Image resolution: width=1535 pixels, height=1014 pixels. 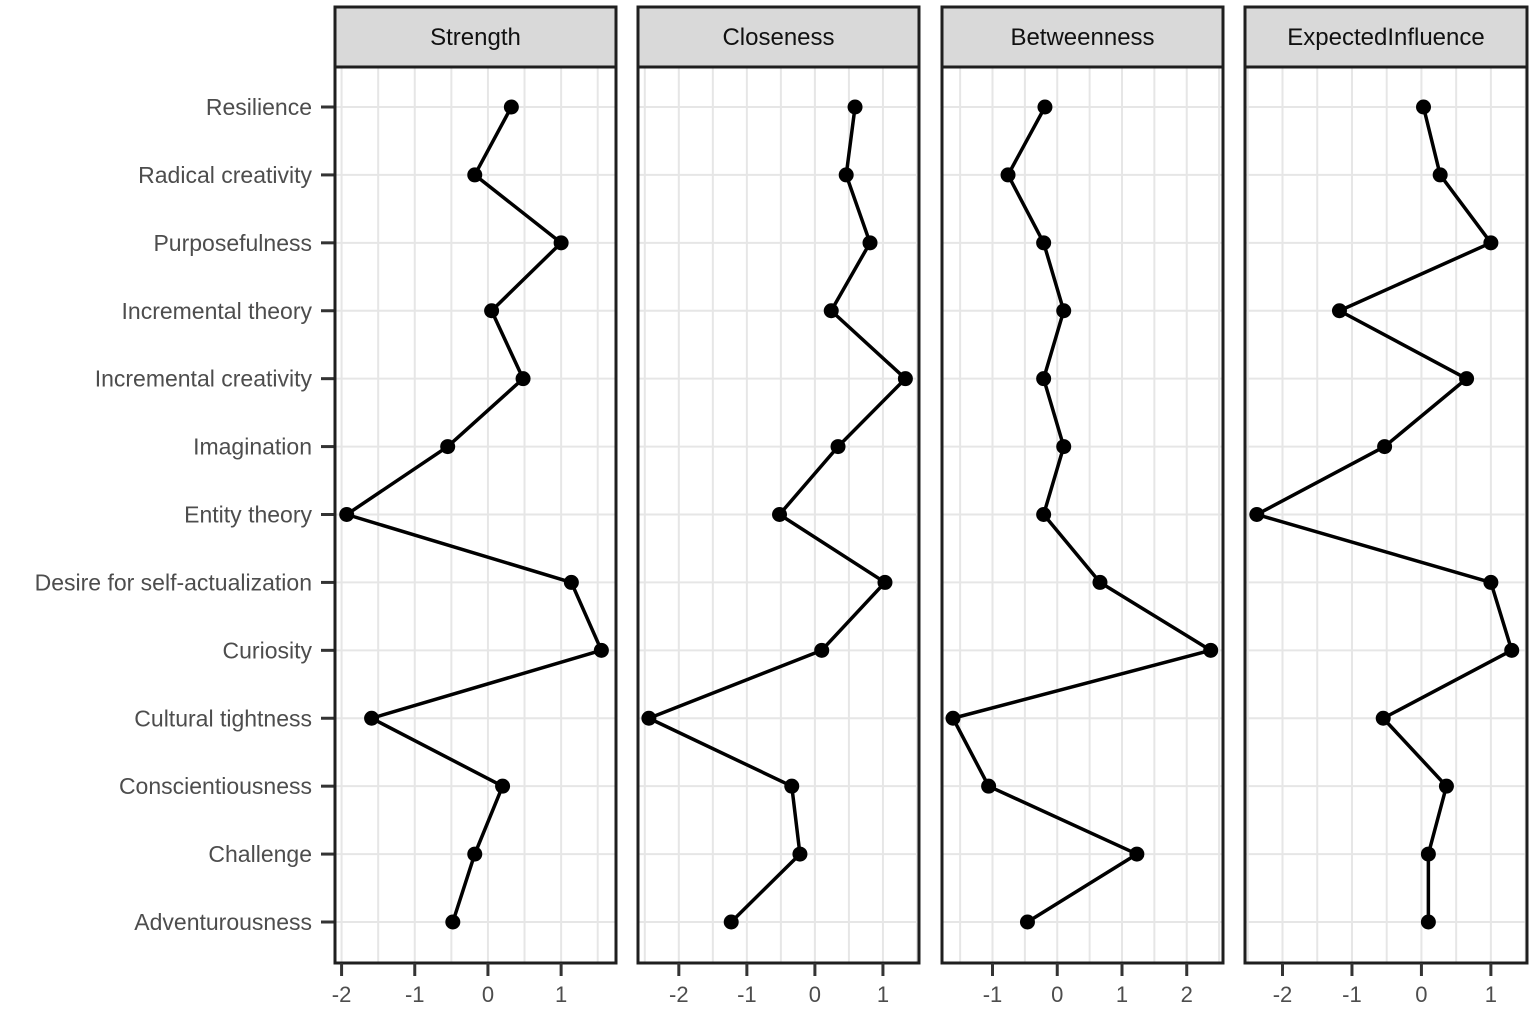 I want to click on y-axis-label: Entity theory, so click(x=248, y=515).